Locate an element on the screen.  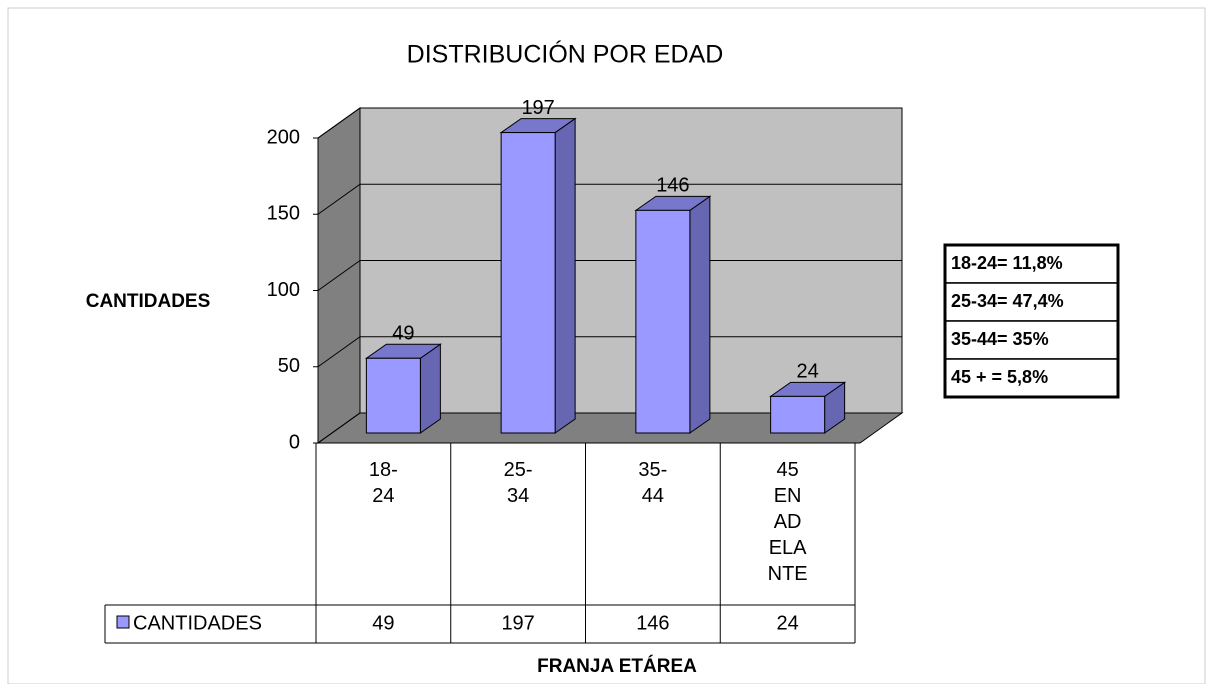
table-value: 197 is located at coordinates (517, 623).